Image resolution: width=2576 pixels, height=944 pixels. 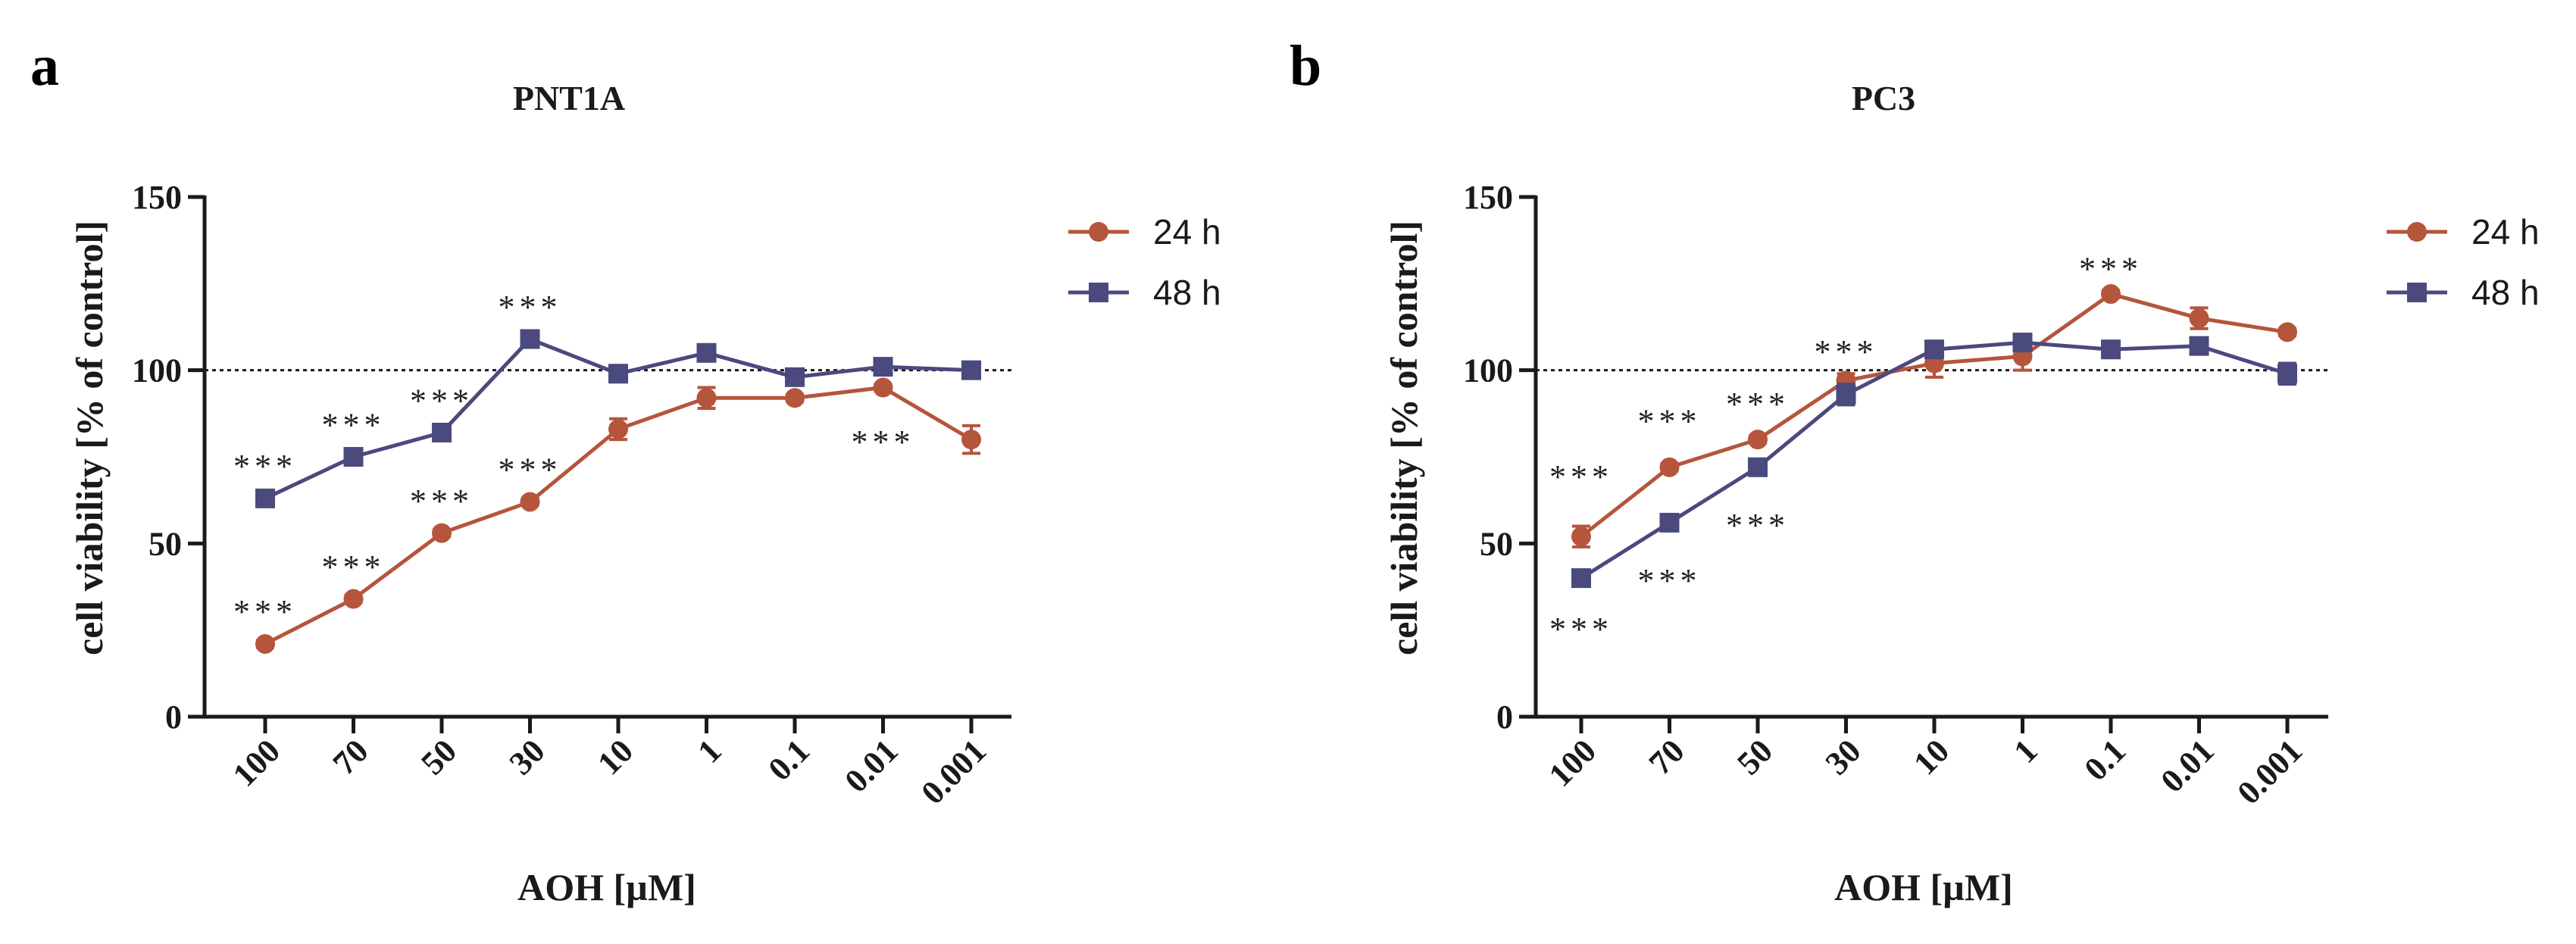 What do you see at coordinates (1305, 66) in the screenshot?
I see `panel-letter-b: b` at bounding box center [1305, 66].